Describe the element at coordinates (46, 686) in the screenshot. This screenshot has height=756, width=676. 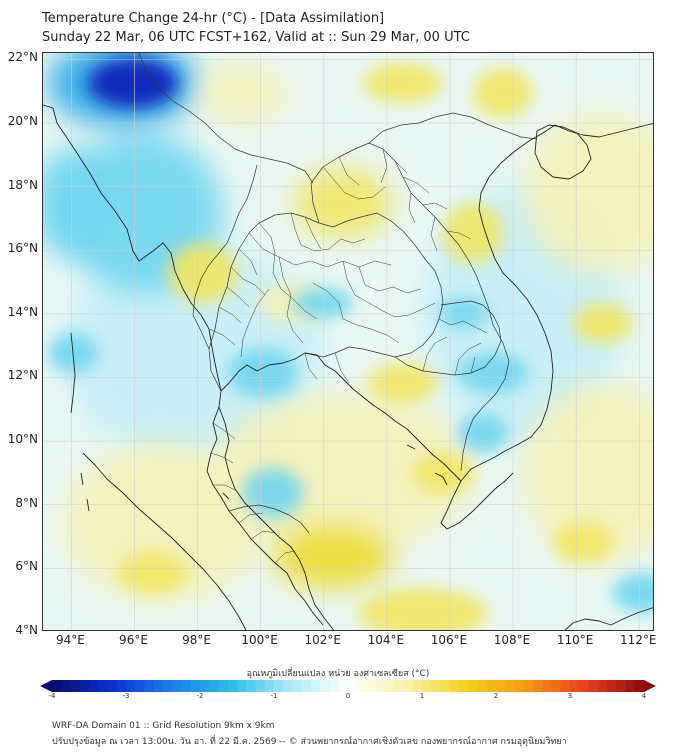
I see `colorbar-min-extend` at that location.